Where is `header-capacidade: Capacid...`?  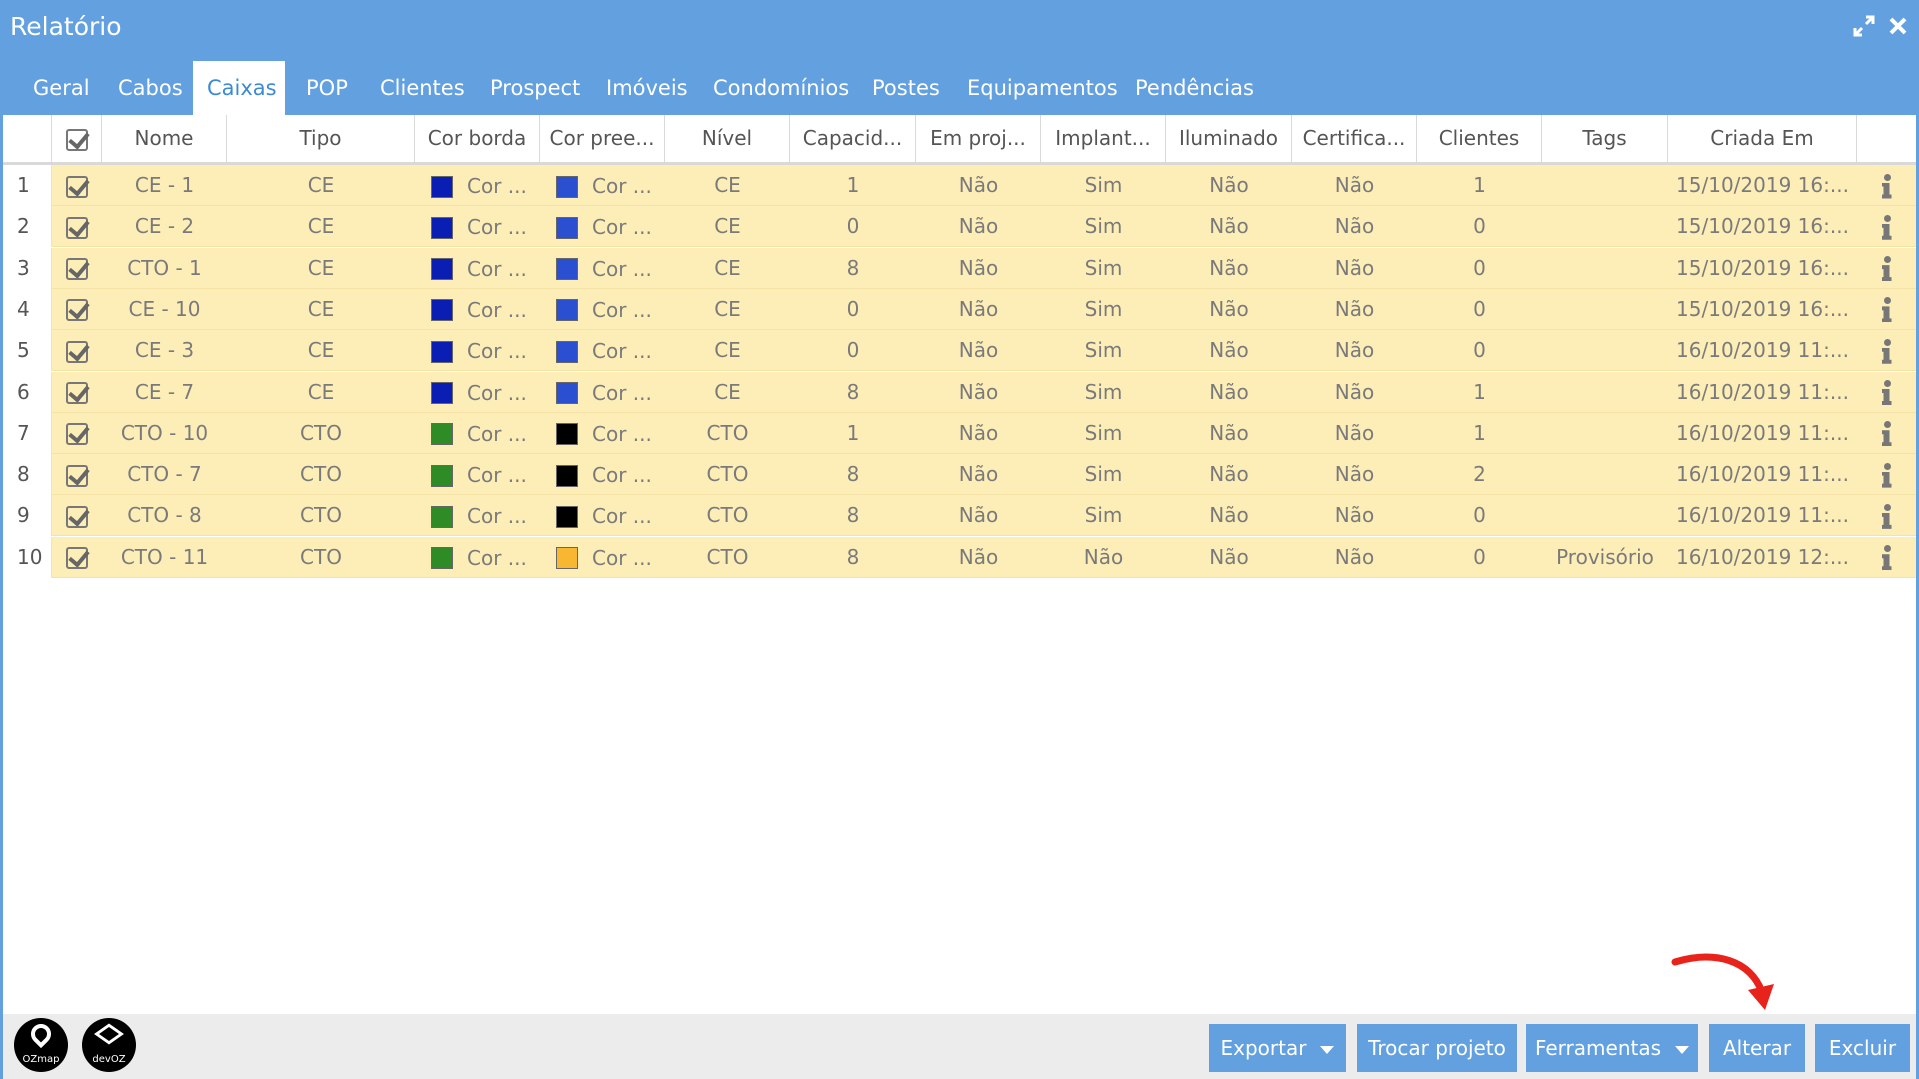
header-capacidade: Capacid... is located at coordinates (853, 138).